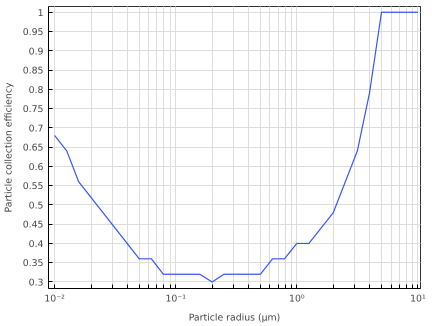 Image resolution: width=432 pixels, height=326 pixels. Describe the element at coordinates (9, 147) in the screenshot. I see `y-axis-title: Particle collection efficiency` at that location.